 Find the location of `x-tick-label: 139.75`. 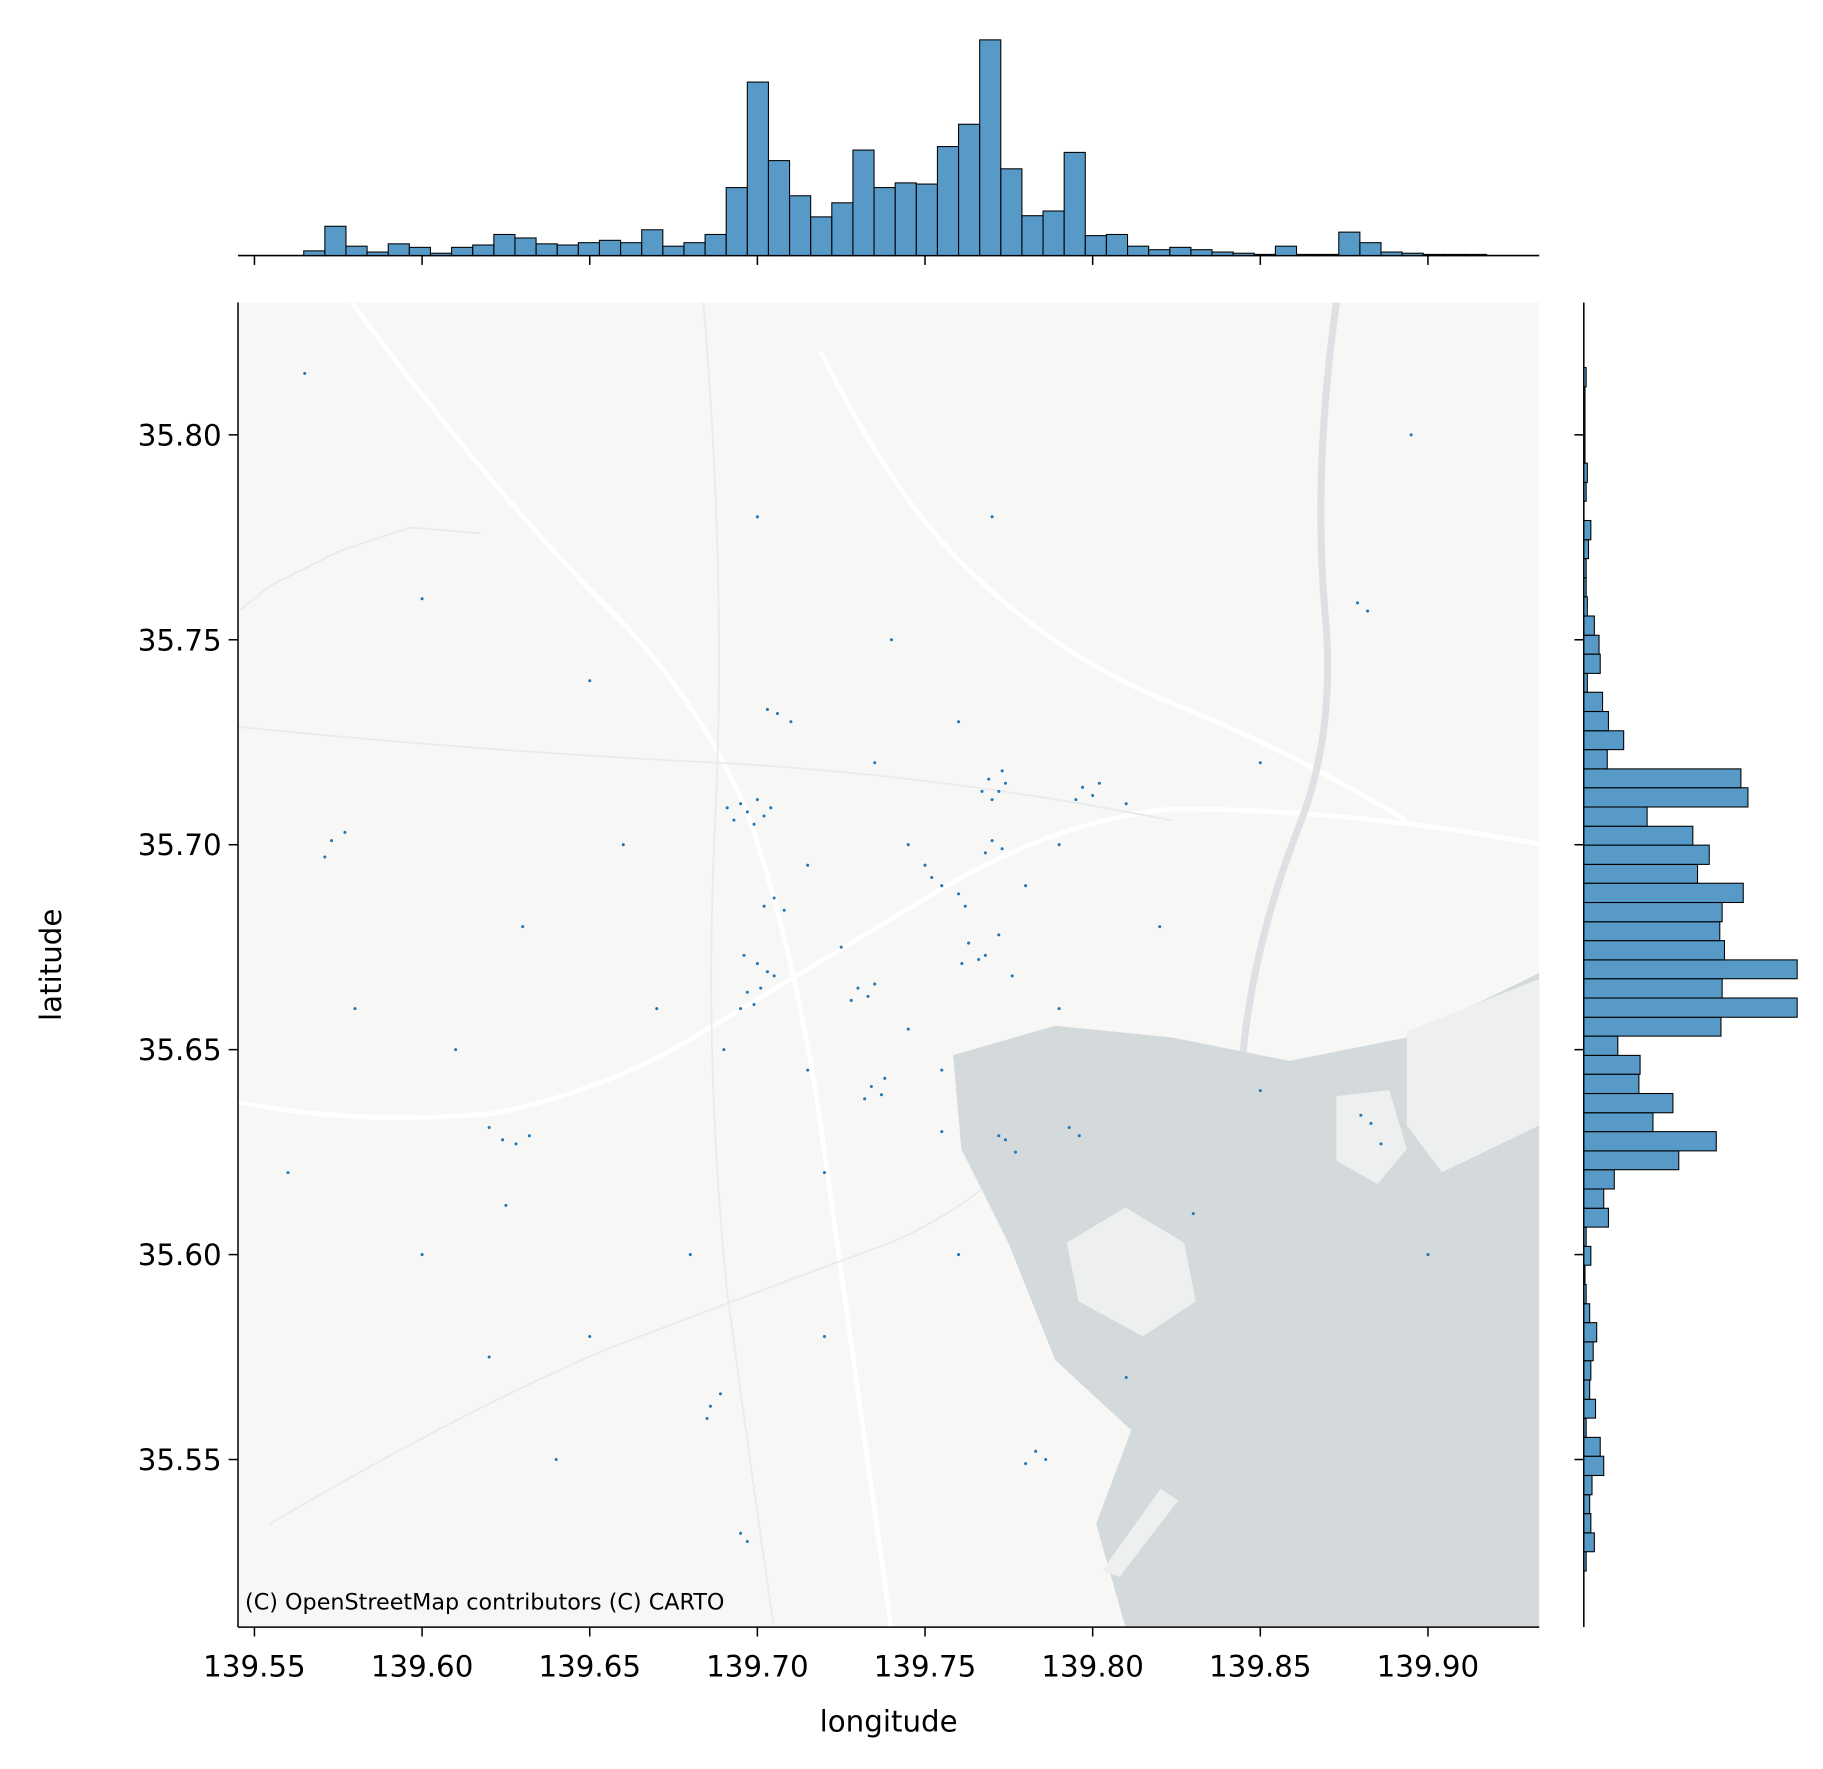

x-tick-label: 139.75 is located at coordinates (925, 1666).